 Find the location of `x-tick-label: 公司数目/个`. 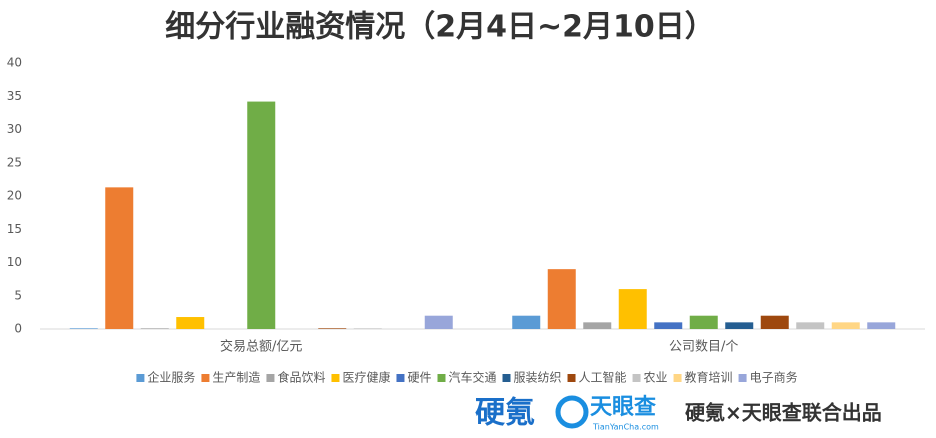

x-tick-label: 公司数目/个 is located at coordinates (703, 347).